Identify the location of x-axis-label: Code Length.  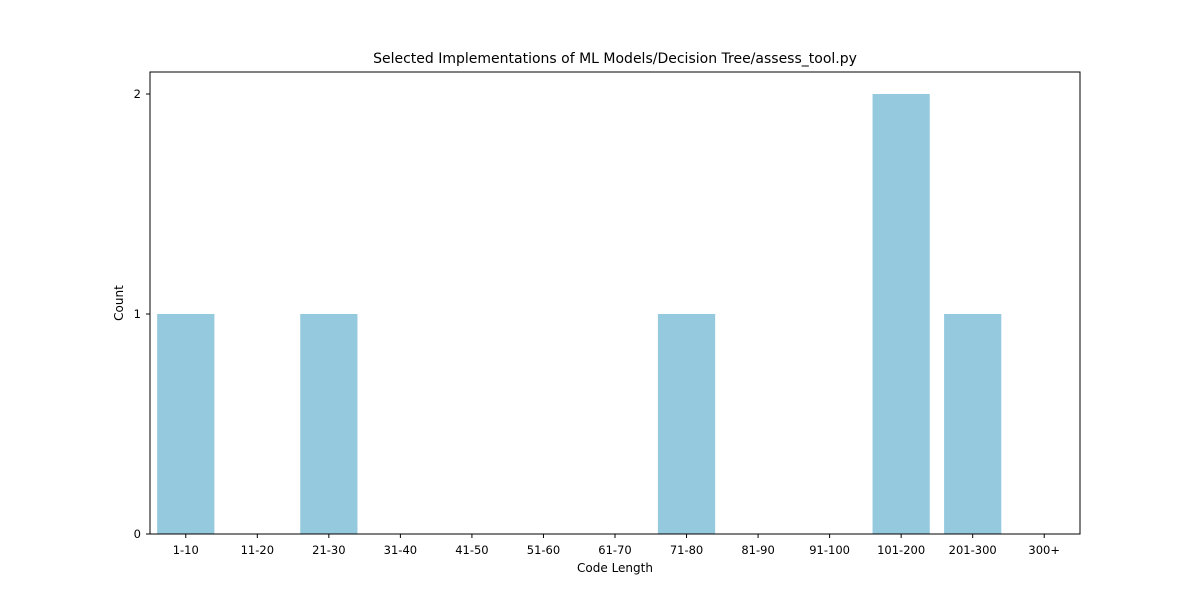
(615, 568).